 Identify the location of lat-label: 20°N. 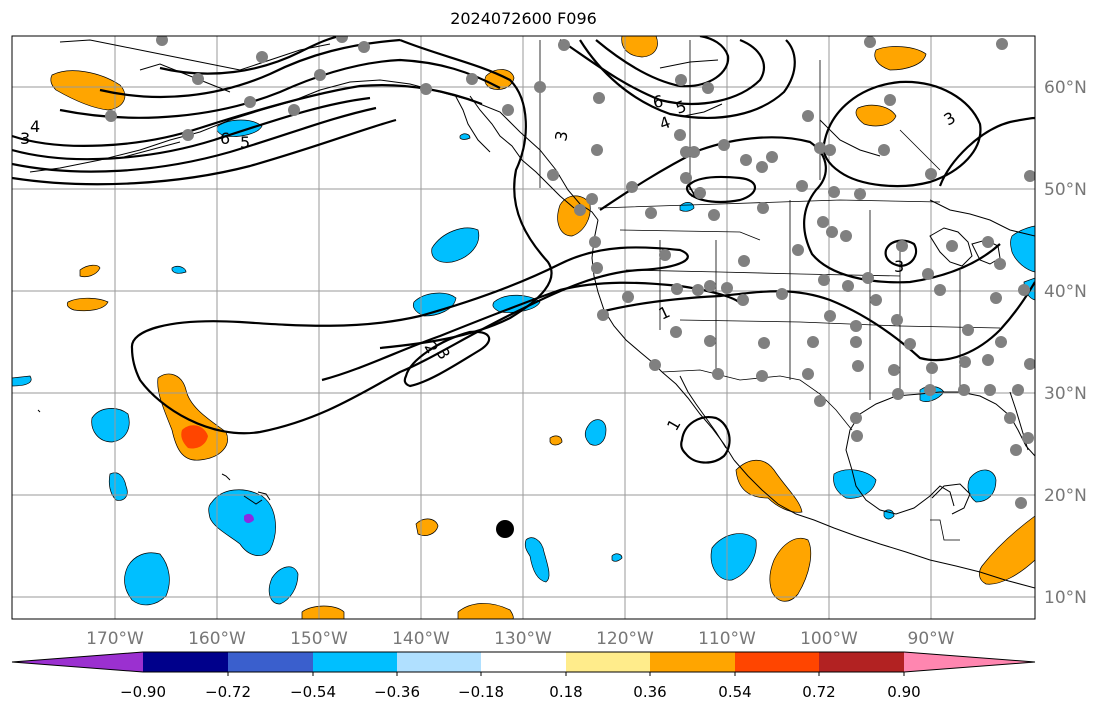
(1065, 496).